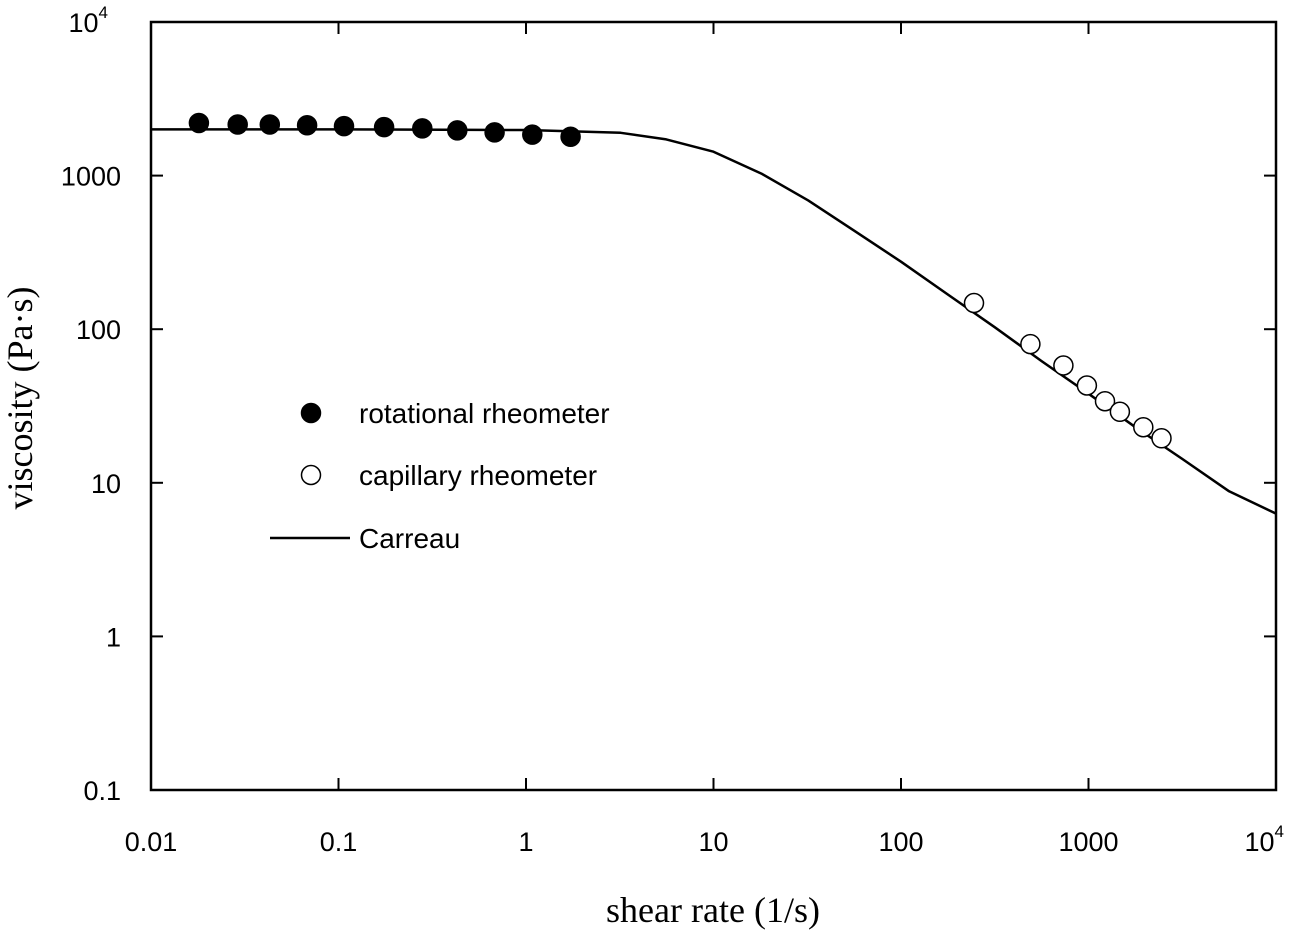 Image resolution: width=1300 pixels, height=931 pixels. What do you see at coordinates (525, 842) in the screenshot?
I see `x-tick-label: 1` at bounding box center [525, 842].